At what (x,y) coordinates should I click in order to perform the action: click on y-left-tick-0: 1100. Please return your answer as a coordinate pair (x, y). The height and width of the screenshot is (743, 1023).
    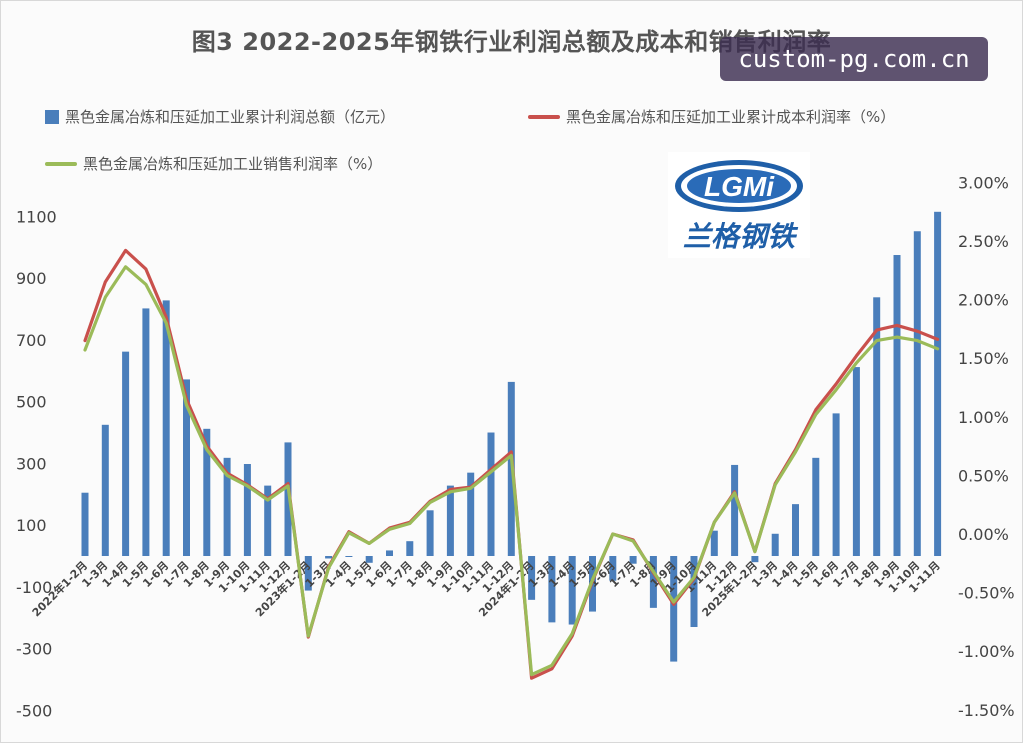
    Looking at the image, I should click on (36, 216).